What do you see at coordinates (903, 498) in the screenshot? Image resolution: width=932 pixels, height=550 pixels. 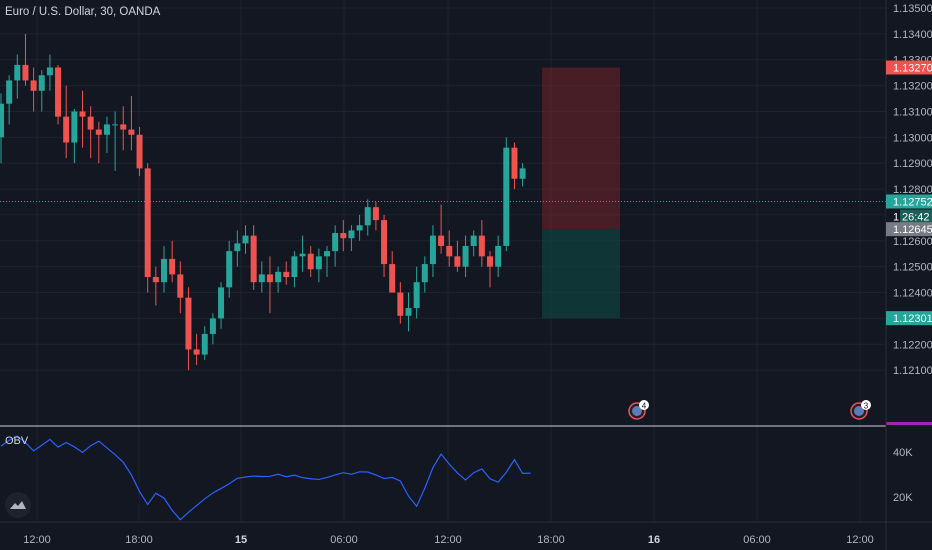 I see `obv-tick: 20K` at bounding box center [903, 498].